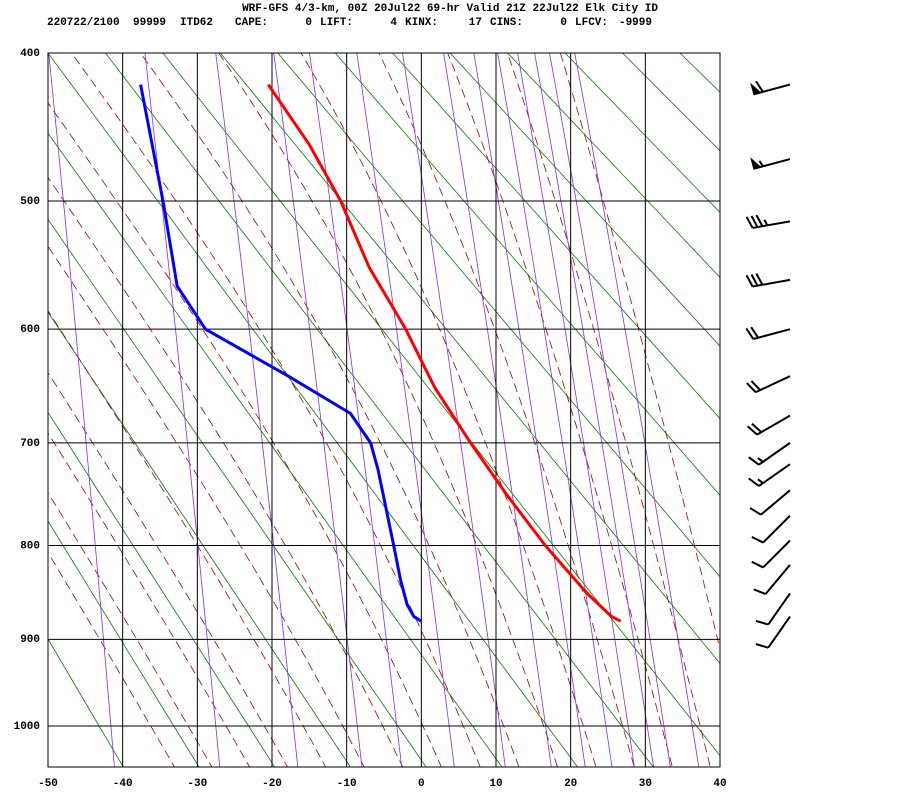 Image resolution: width=900 pixels, height=800 pixels. Describe the element at coordinates (645, 784) in the screenshot. I see `x-tick-label: 30` at that location.